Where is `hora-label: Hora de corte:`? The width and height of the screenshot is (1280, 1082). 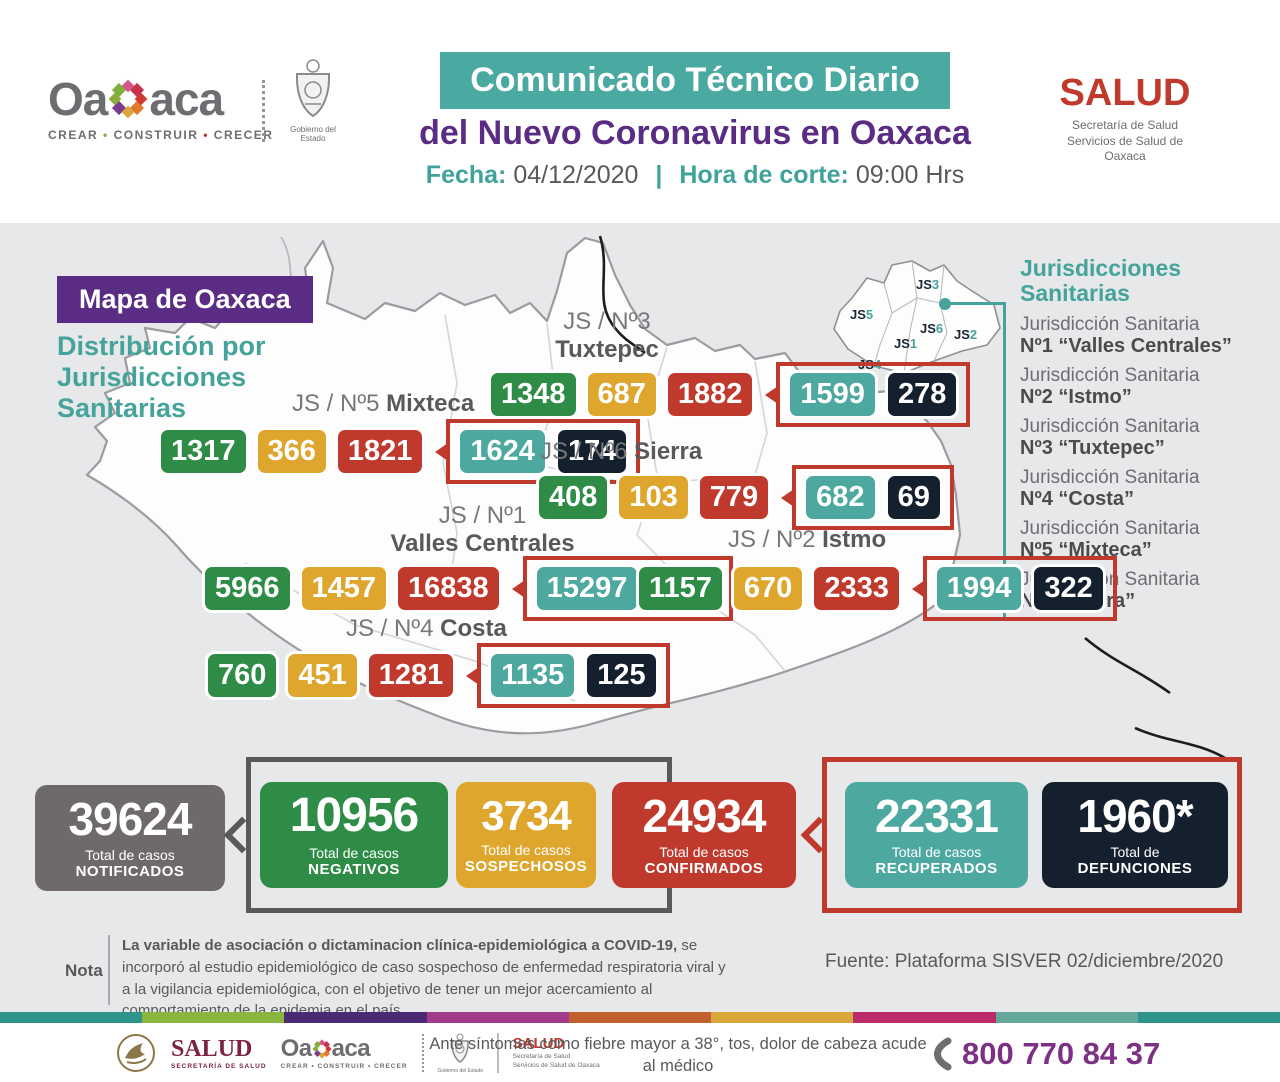 hora-label: Hora de corte: is located at coordinates (764, 175).